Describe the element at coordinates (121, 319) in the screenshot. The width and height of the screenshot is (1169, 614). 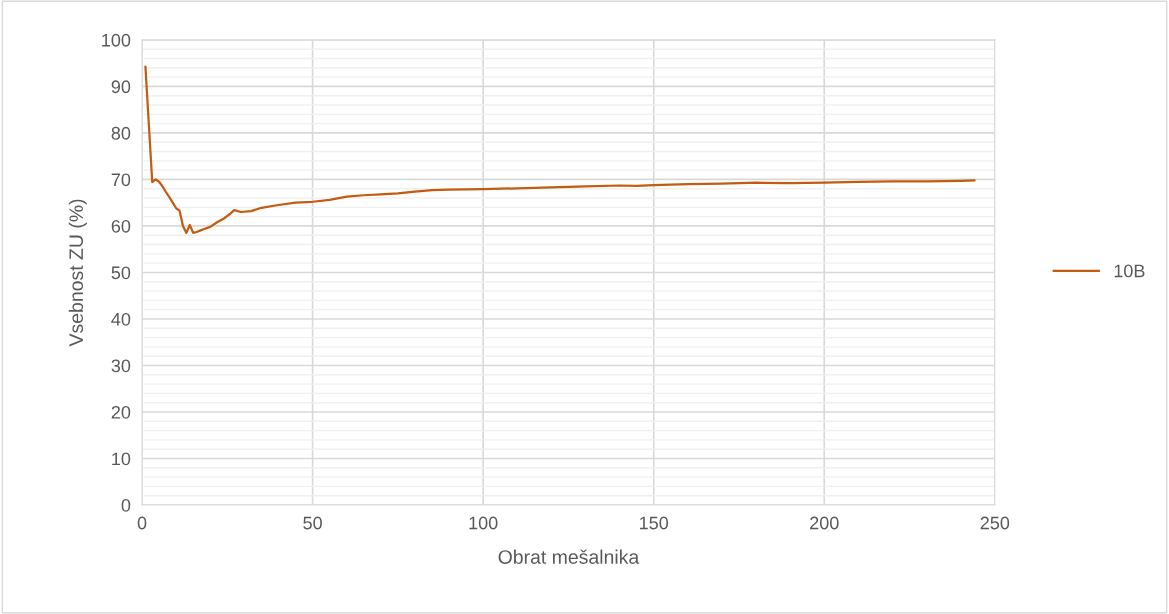
I see `y-tick-label: 40` at that location.